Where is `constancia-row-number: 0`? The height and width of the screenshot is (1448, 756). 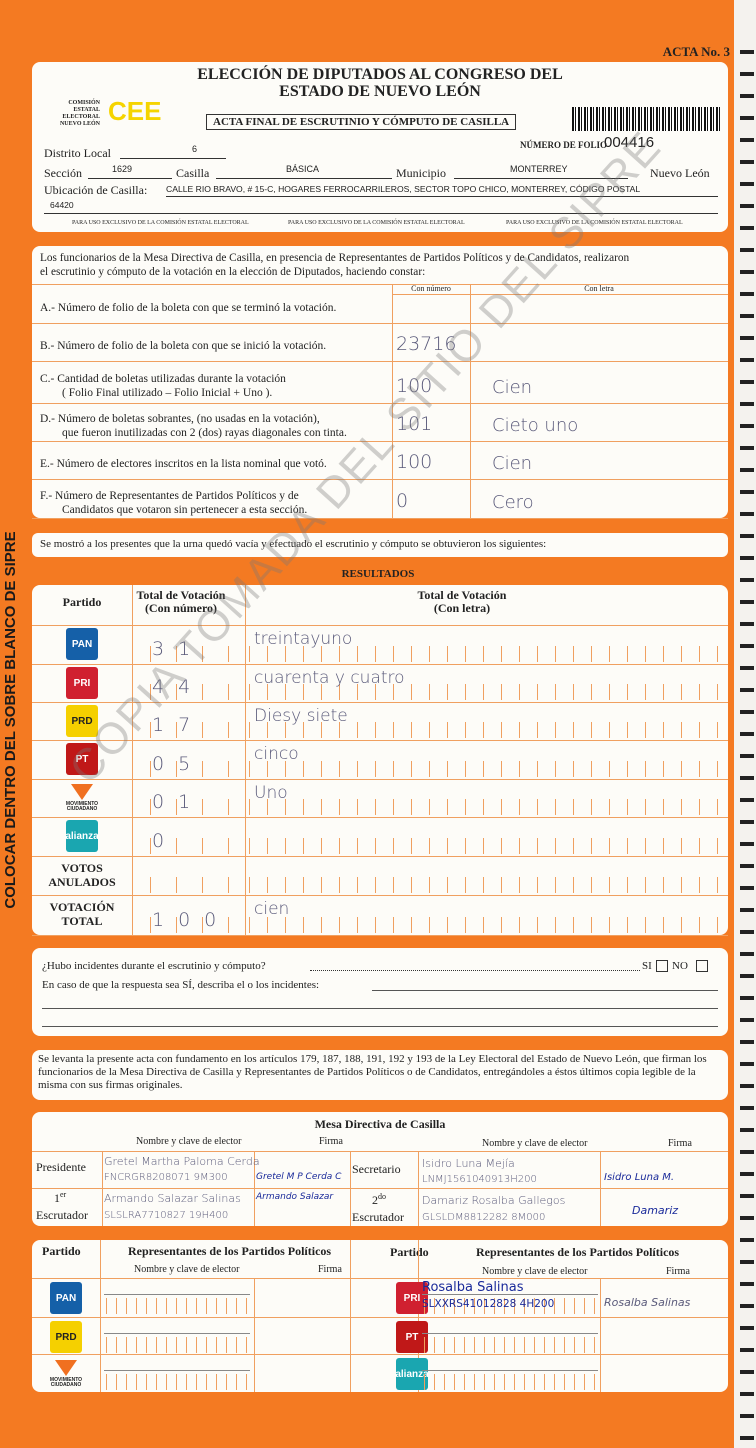 constancia-row-number: 0 is located at coordinates (402, 501).